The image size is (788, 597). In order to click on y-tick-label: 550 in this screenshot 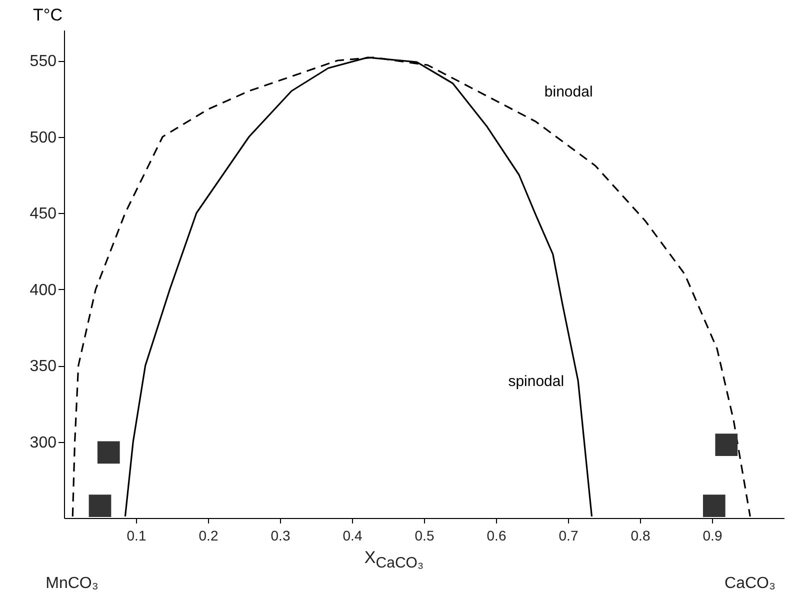, I will do `click(43, 61)`.